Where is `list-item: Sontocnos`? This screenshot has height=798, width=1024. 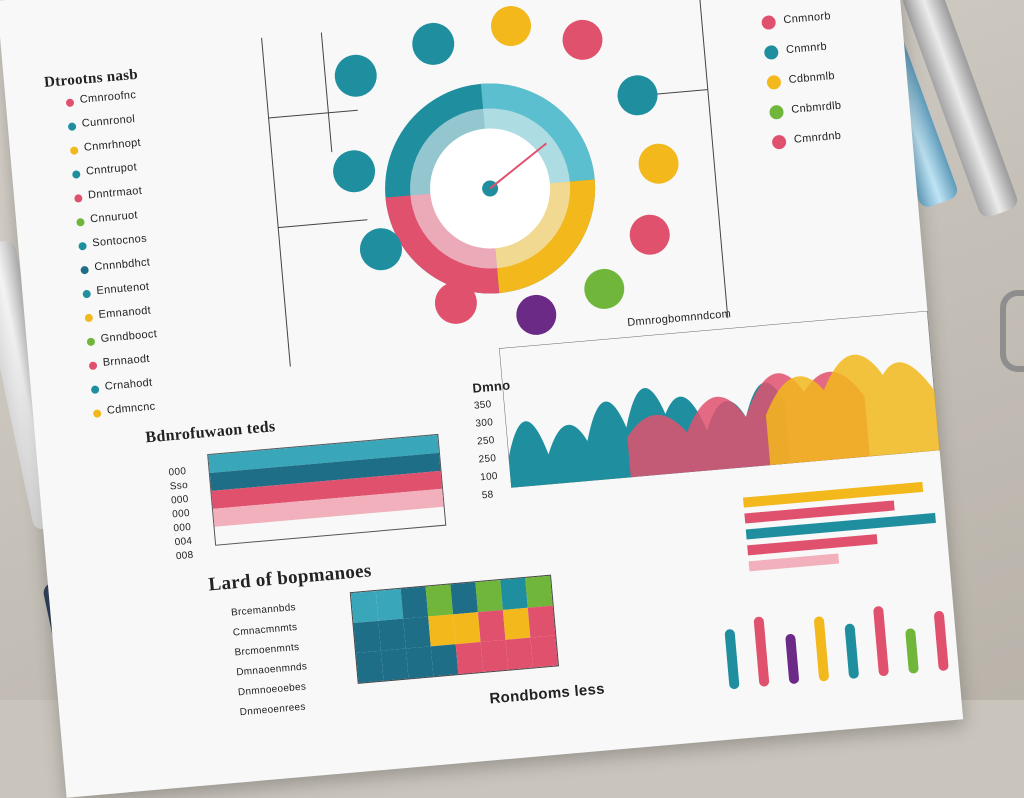
list-item: Sontocnos is located at coordinates (112, 248).